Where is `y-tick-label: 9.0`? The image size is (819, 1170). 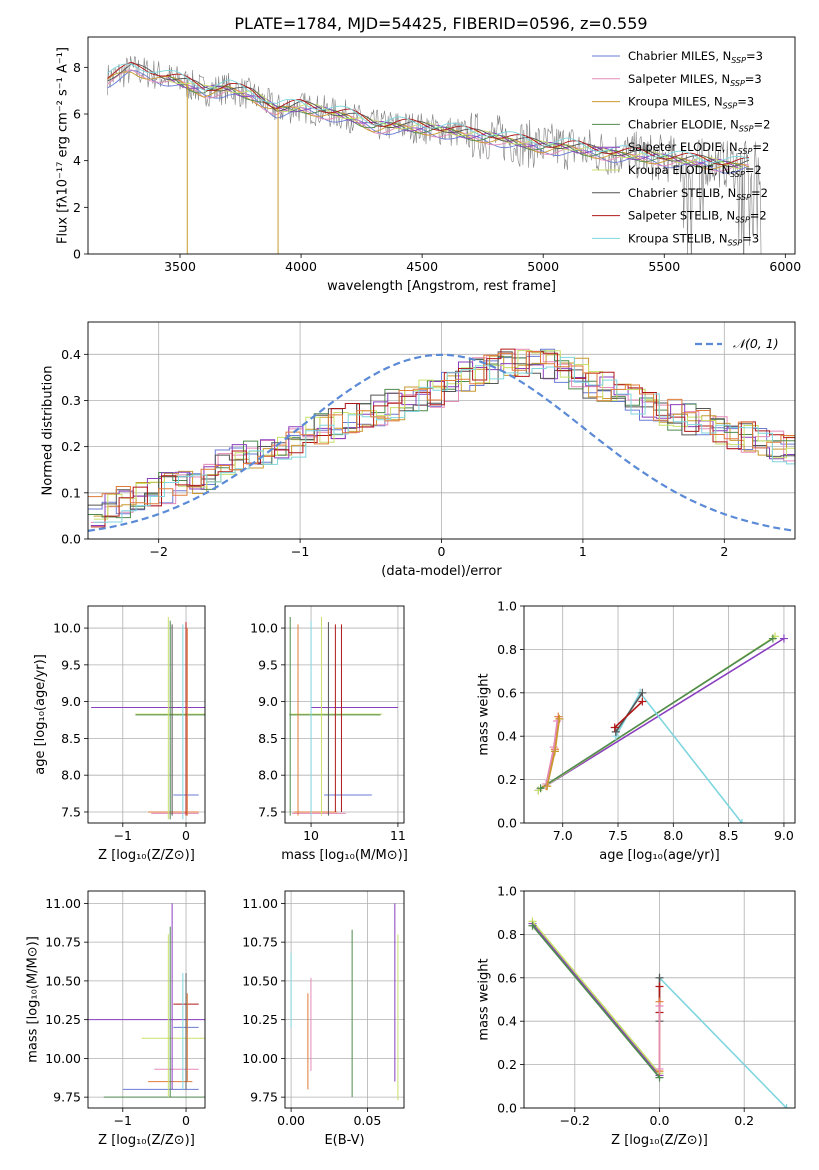
y-tick-label: 9.0 is located at coordinates (268, 701).